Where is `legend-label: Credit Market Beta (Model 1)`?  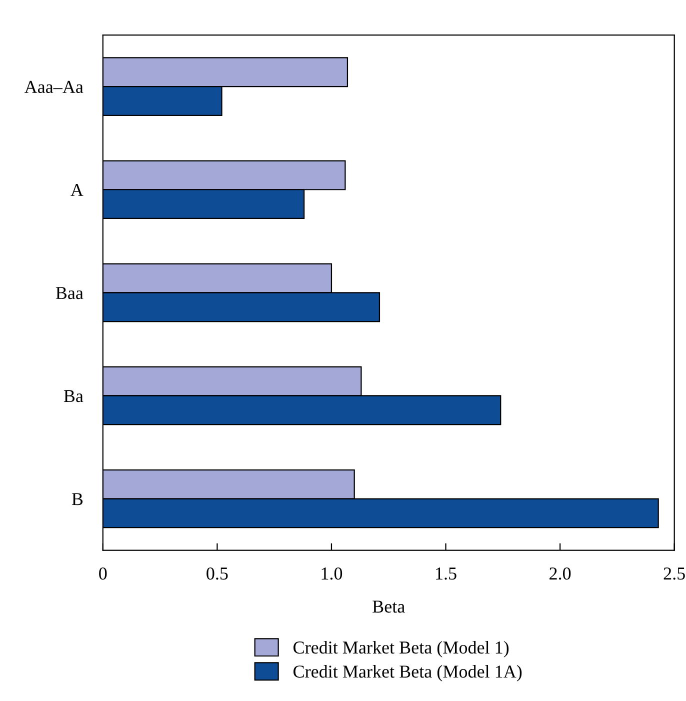 legend-label: Credit Market Beta (Model 1) is located at coordinates (401, 649).